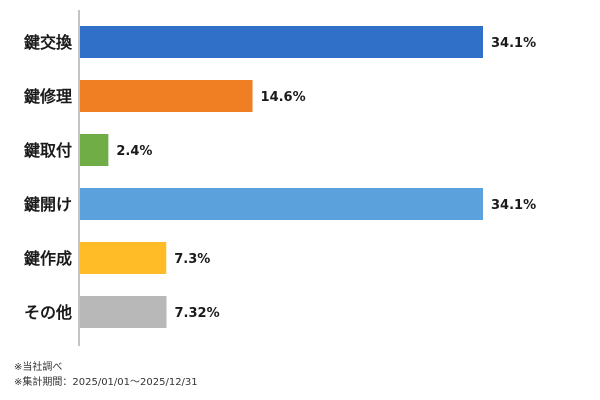 The image size is (600, 400). Describe the element at coordinates (48, 258) in the screenshot. I see `category-label-5: 鍵作成` at that location.